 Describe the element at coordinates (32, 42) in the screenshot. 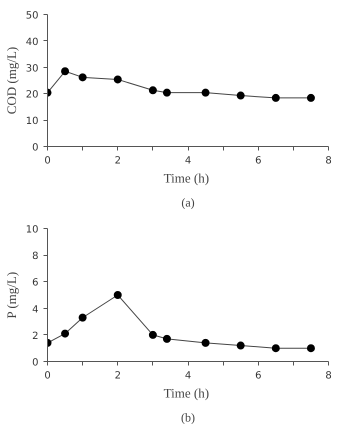

I see `y-tick-label: 40` at that location.